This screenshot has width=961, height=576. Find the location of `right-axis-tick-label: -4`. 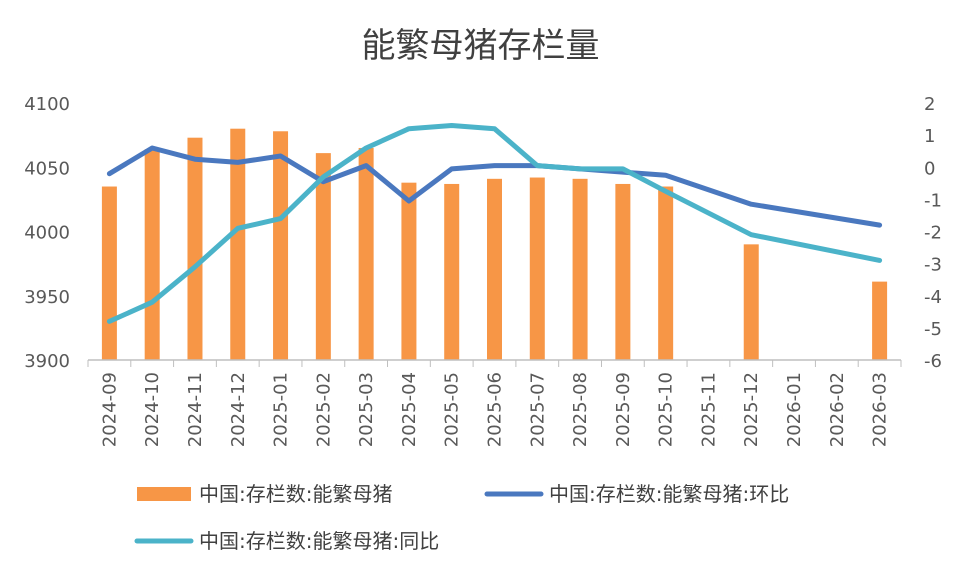

right-axis-tick-label: -4 is located at coordinates (933, 297).